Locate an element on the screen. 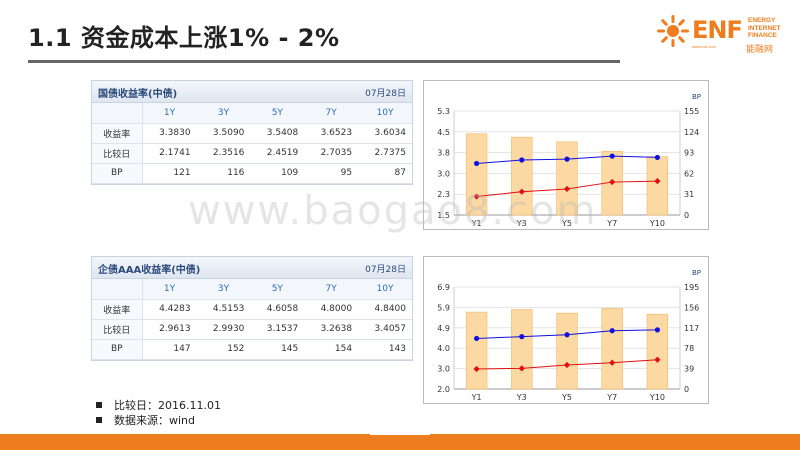 The image size is (800, 450). table-row: 收益率 3.3830 3.5090 3.5408 3.6523 3.6034 is located at coordinates (252, 133).